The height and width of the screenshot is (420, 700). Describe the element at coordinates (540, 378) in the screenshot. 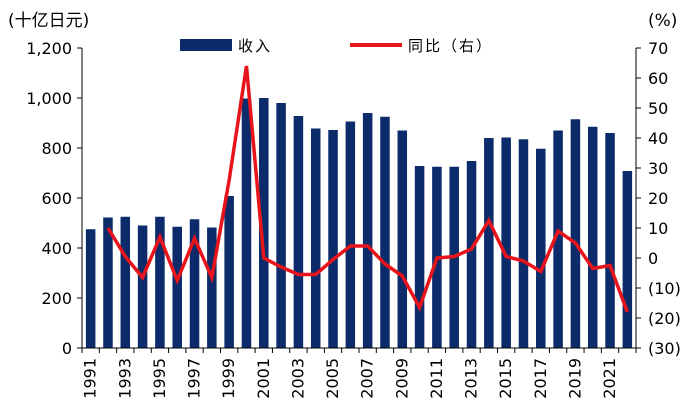

I see `x-tick-label: 2017` at that location.